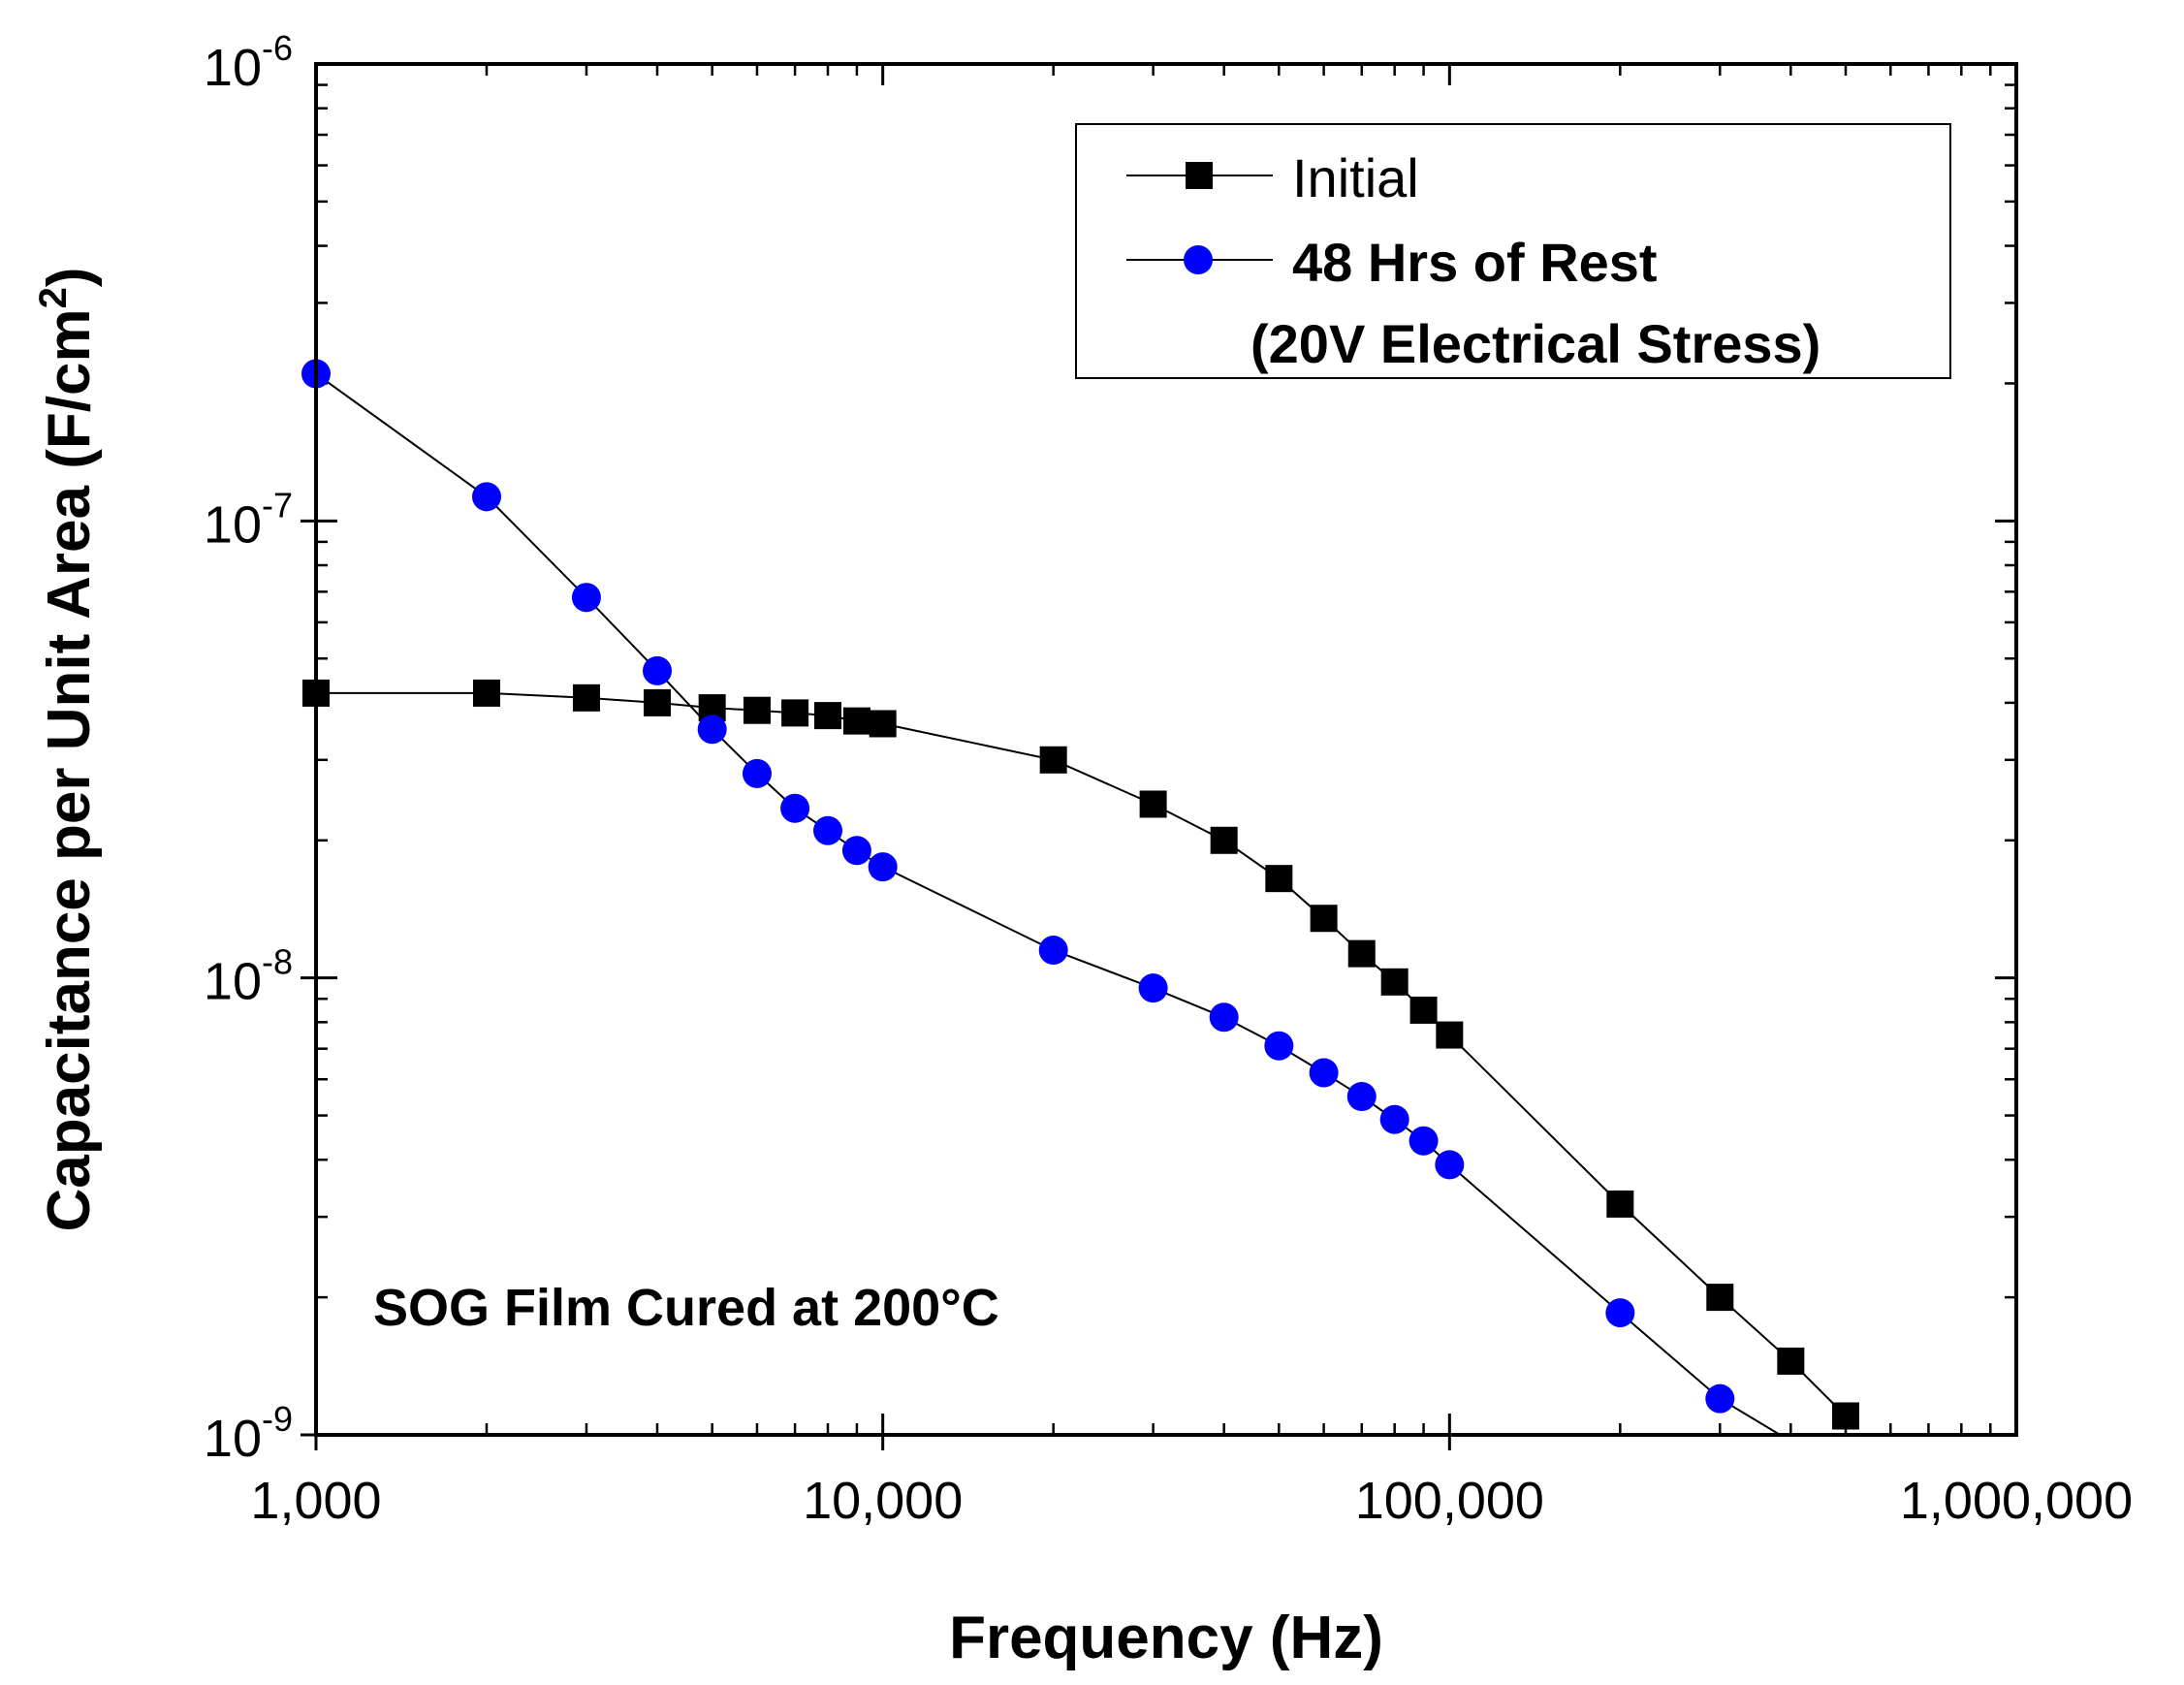 Image resolution: width=2184 pixels, height=1685 pixels. I want to click on legend-rest-label: 48 Hrs of Rest, so click(1475, 262).